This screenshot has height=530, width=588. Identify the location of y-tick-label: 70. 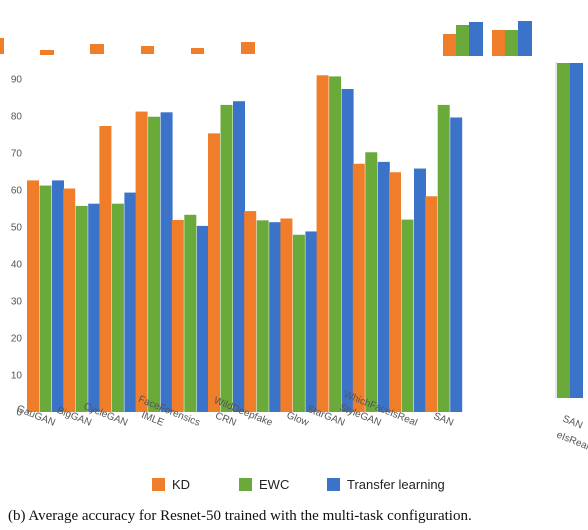
(17, 154).